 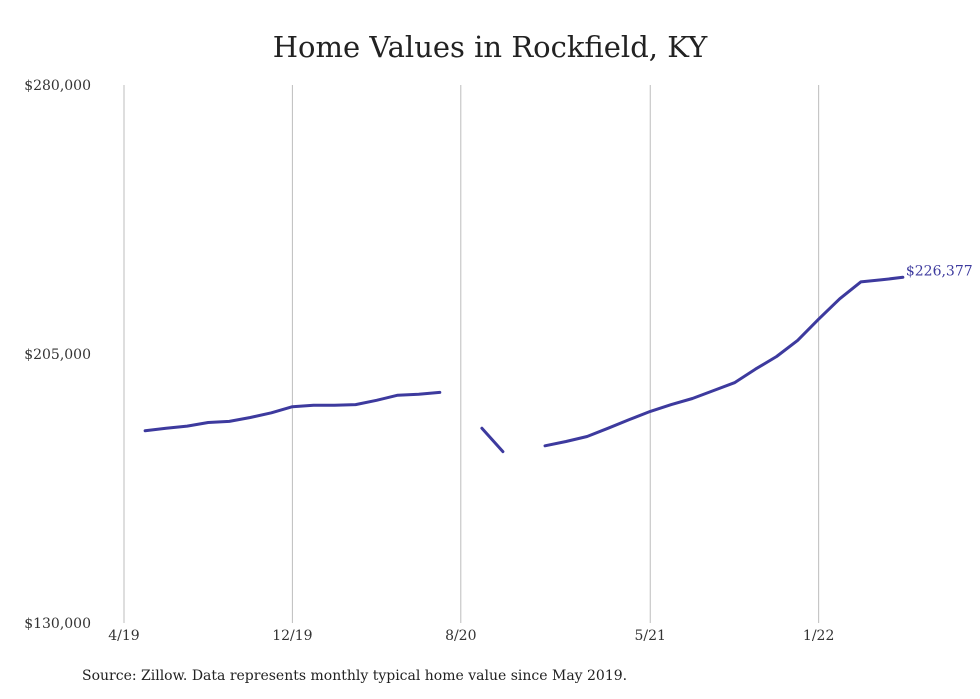 I want to click on x-tick-label: 1/22, so click(x=818, y=636).